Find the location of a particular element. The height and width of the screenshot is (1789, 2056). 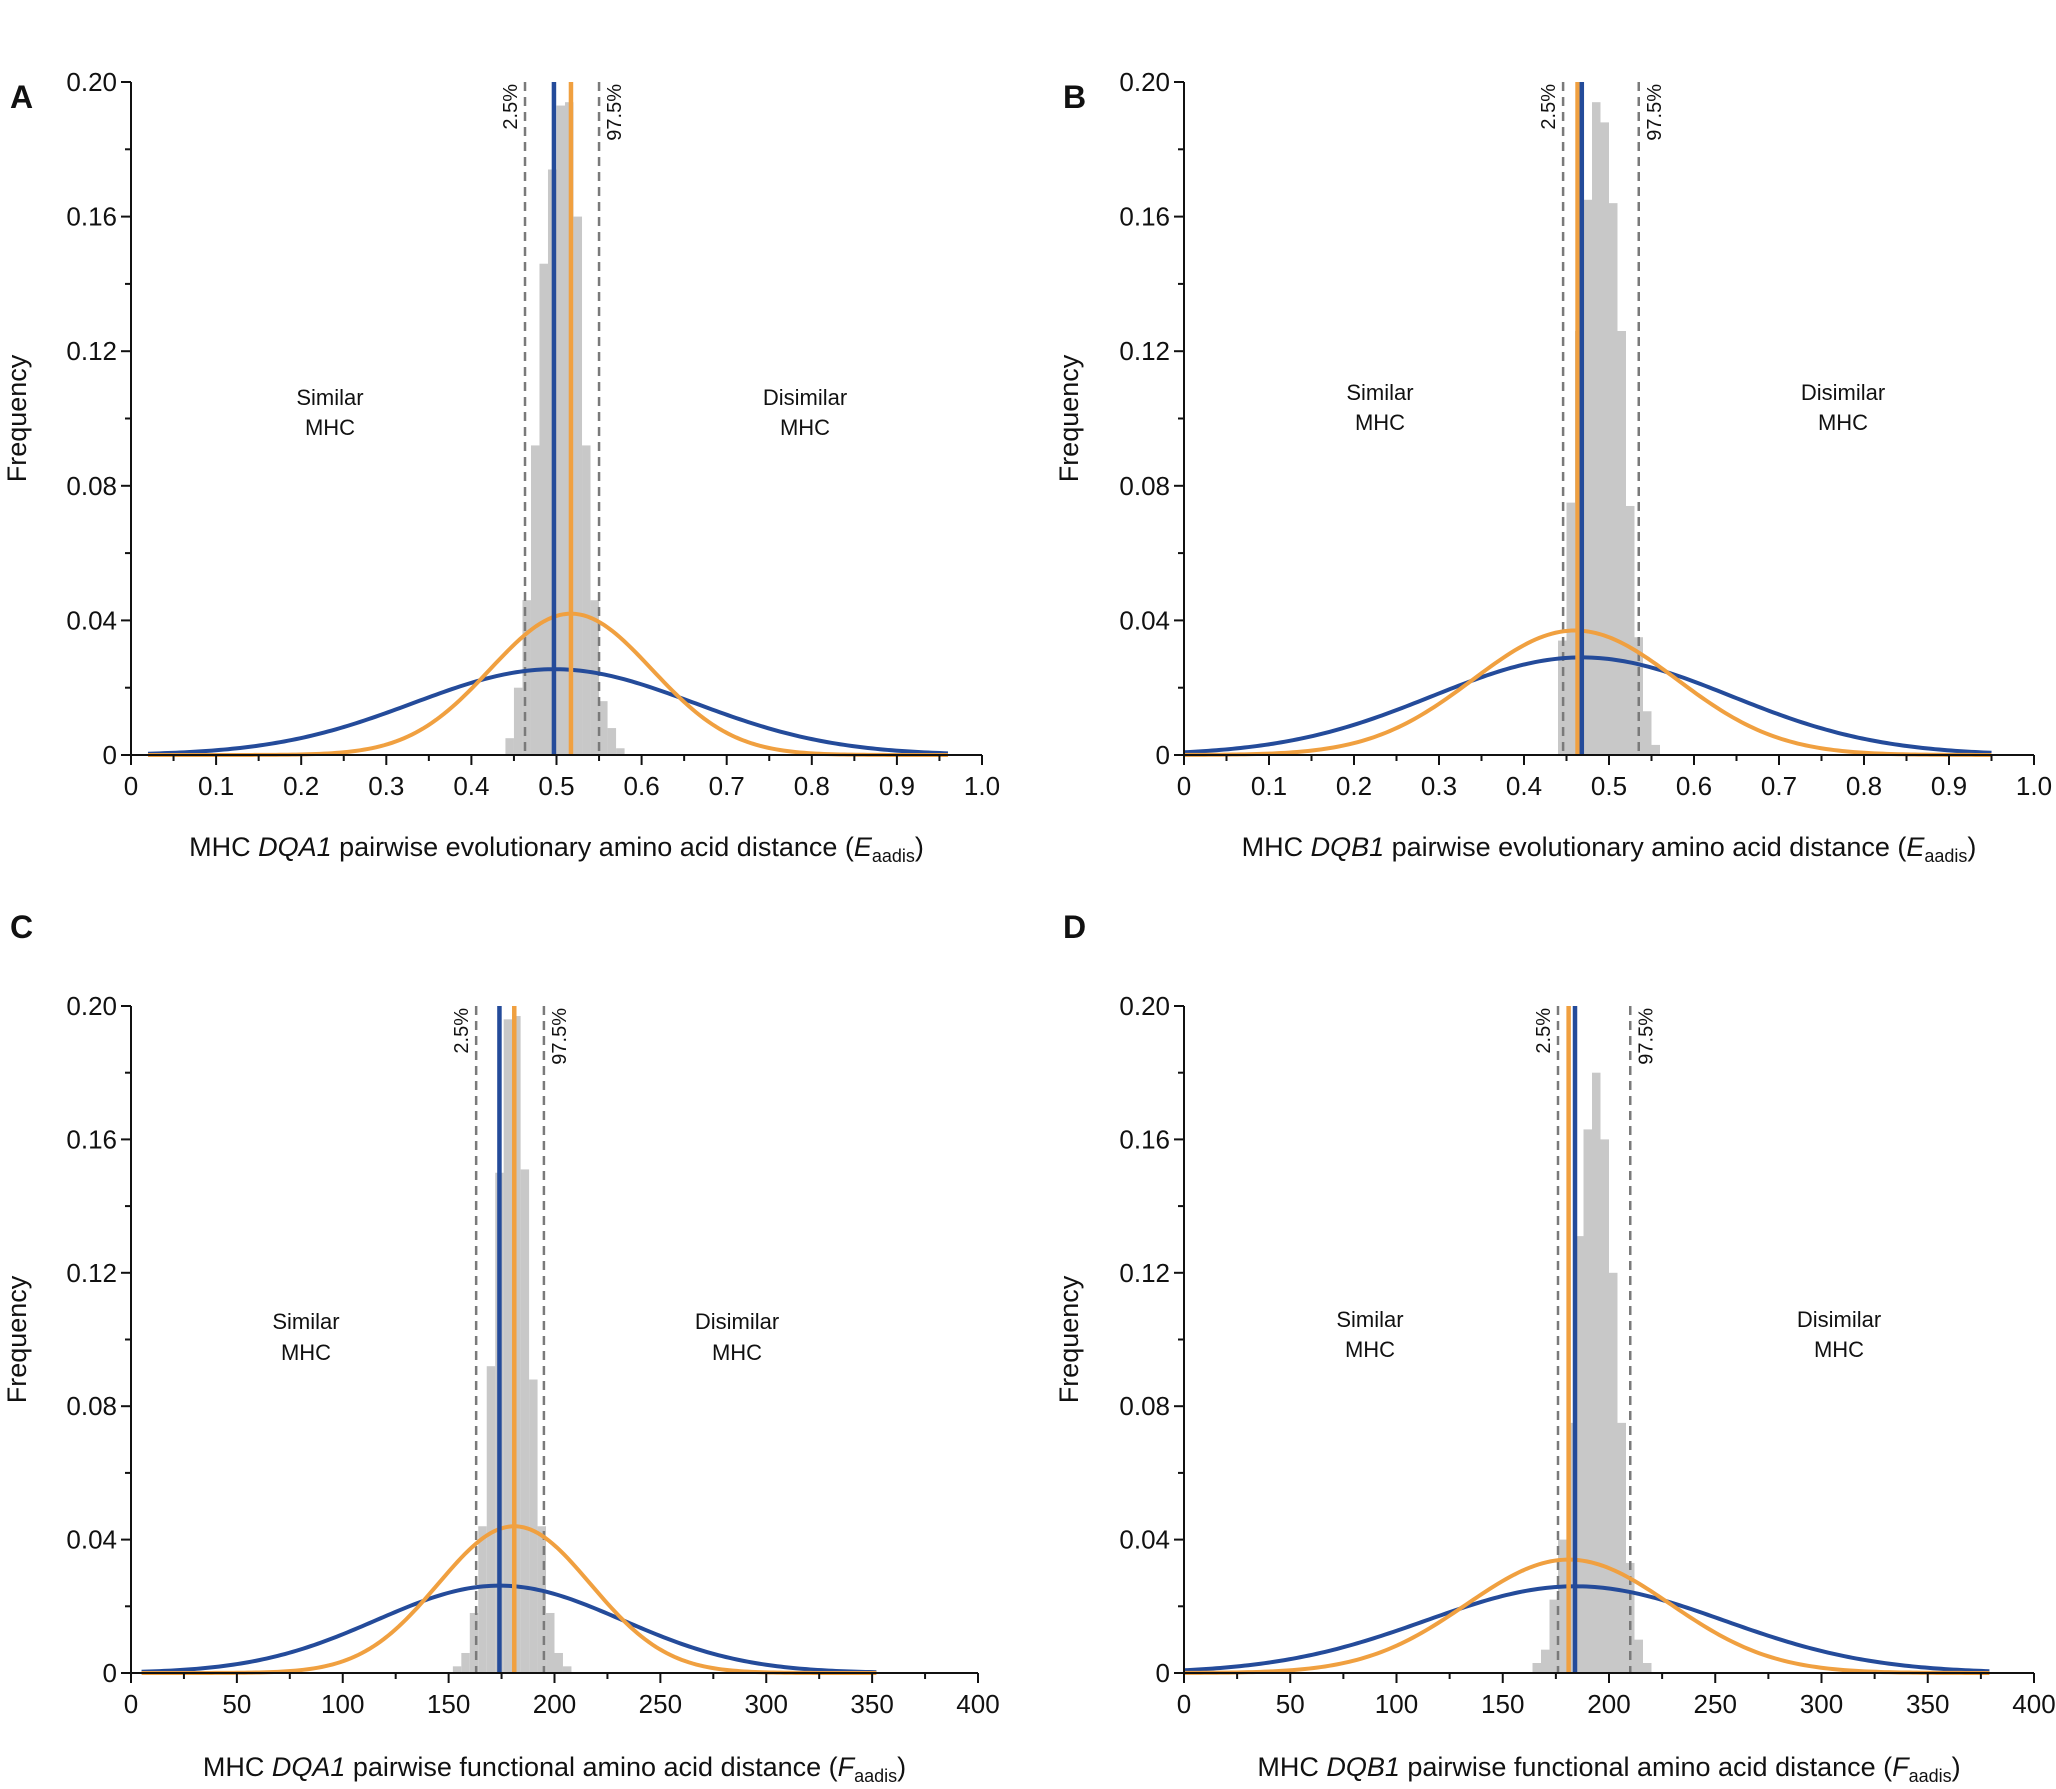

x-tick-label: 100 is located at coordinates (342, 1704).